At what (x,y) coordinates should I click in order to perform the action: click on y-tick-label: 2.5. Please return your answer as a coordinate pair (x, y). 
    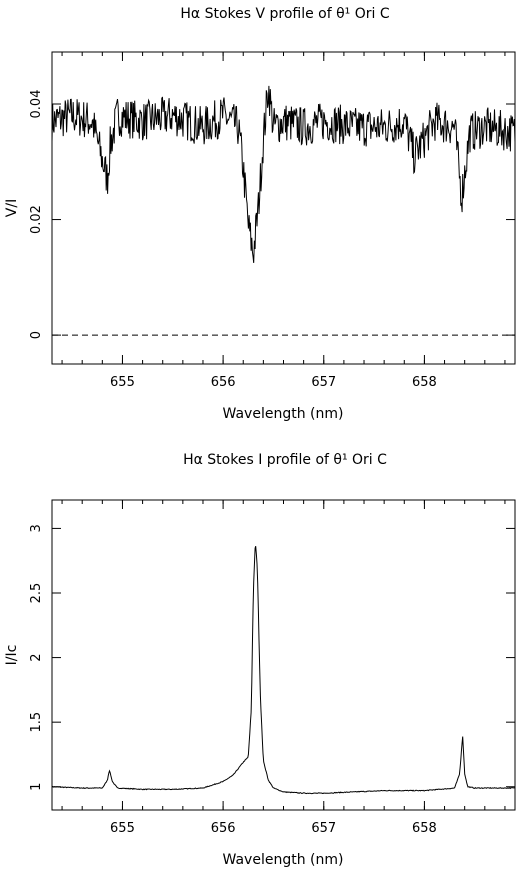
    Looking at the image, I should click on (36, 593).